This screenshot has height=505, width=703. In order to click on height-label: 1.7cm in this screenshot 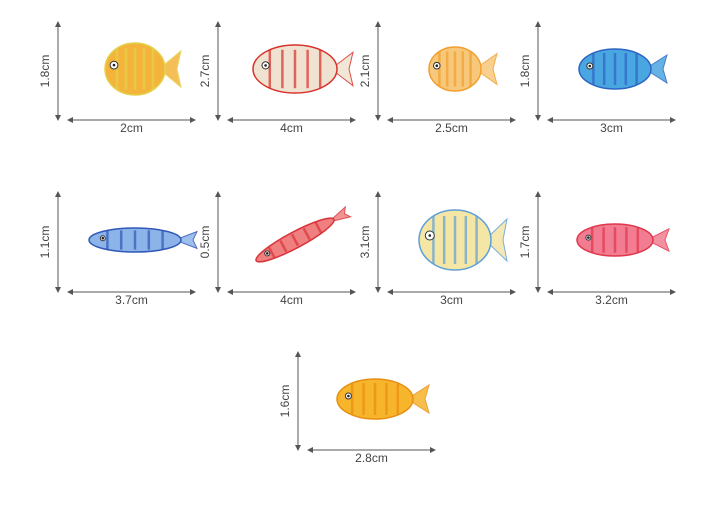, I will do `click(525, 242)`.